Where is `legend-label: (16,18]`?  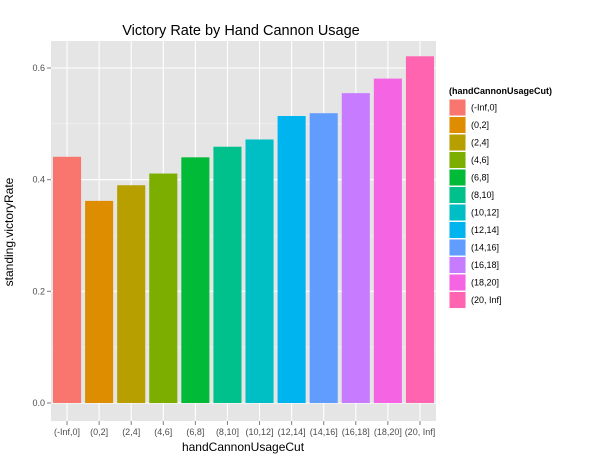 legend-label: (16,18] is located at coordinates (485, 265).